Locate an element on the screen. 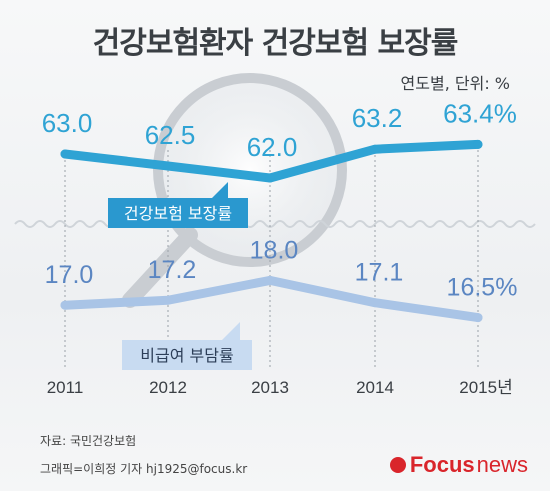 Image resolution: width=550 pixels, height=491 pixels. x-tick-label: 2012 is located at coordinates (168, 387).